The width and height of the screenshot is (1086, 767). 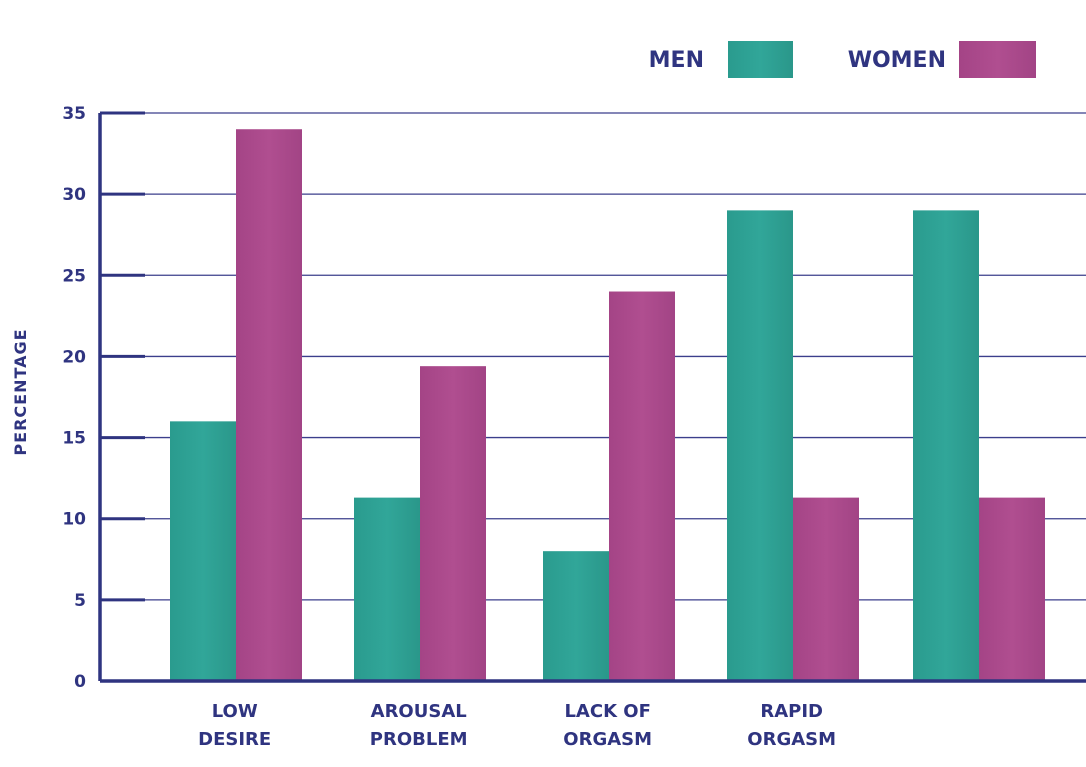 I want to click on y-tick-label: 5, so click(x=80, y=601).